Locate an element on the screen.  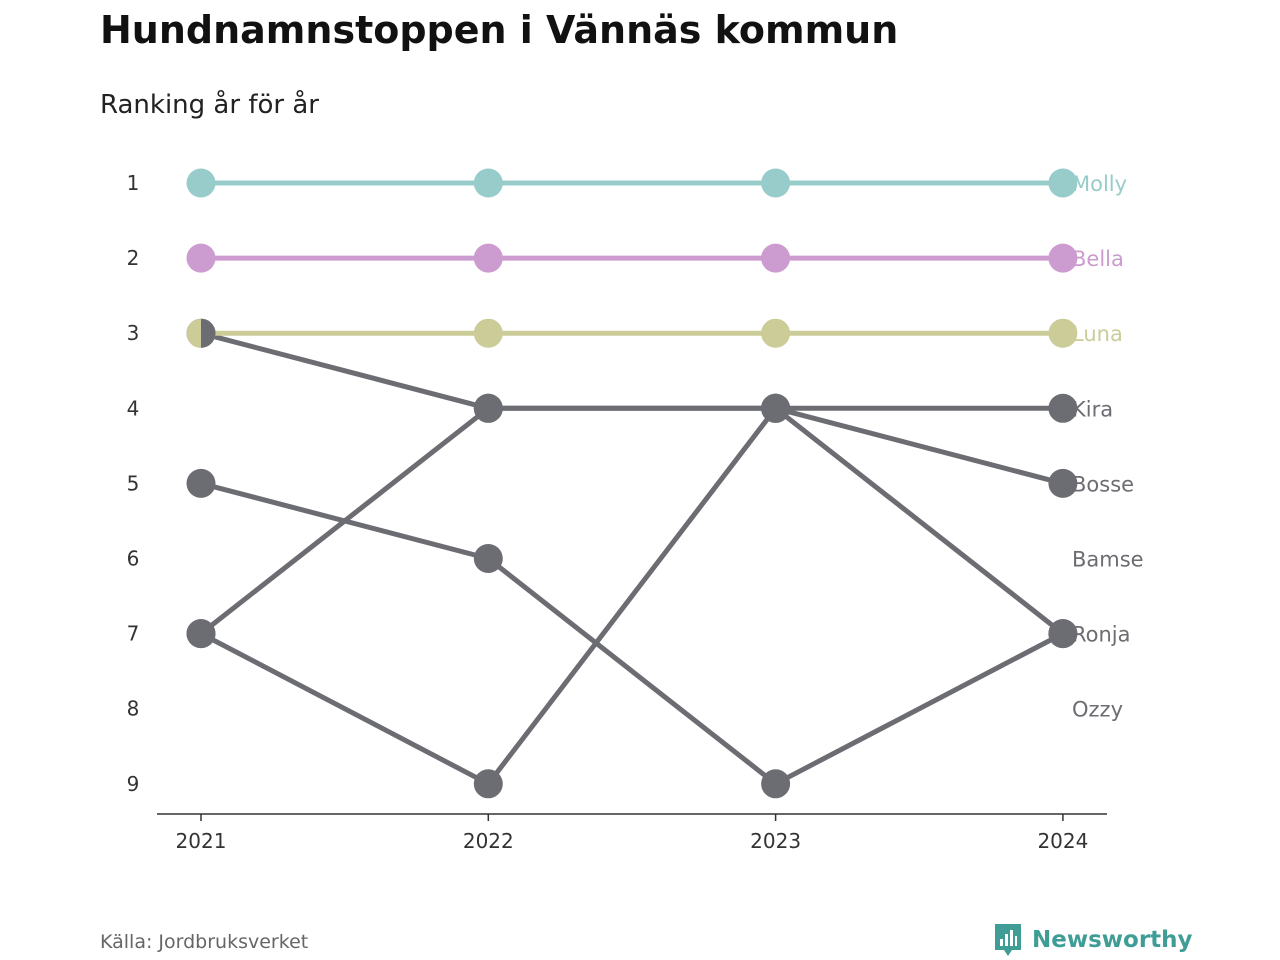
x-tick-label: 2021 is located at coordinates (201, 841).